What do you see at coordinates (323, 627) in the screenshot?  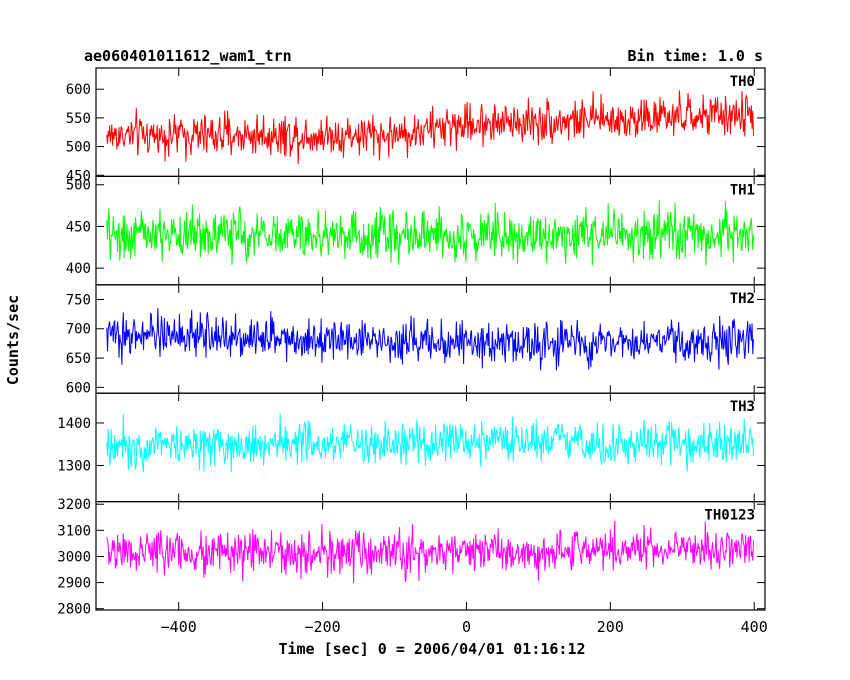 I see `x-tick-label: −200` at bounding box center [323, 627].